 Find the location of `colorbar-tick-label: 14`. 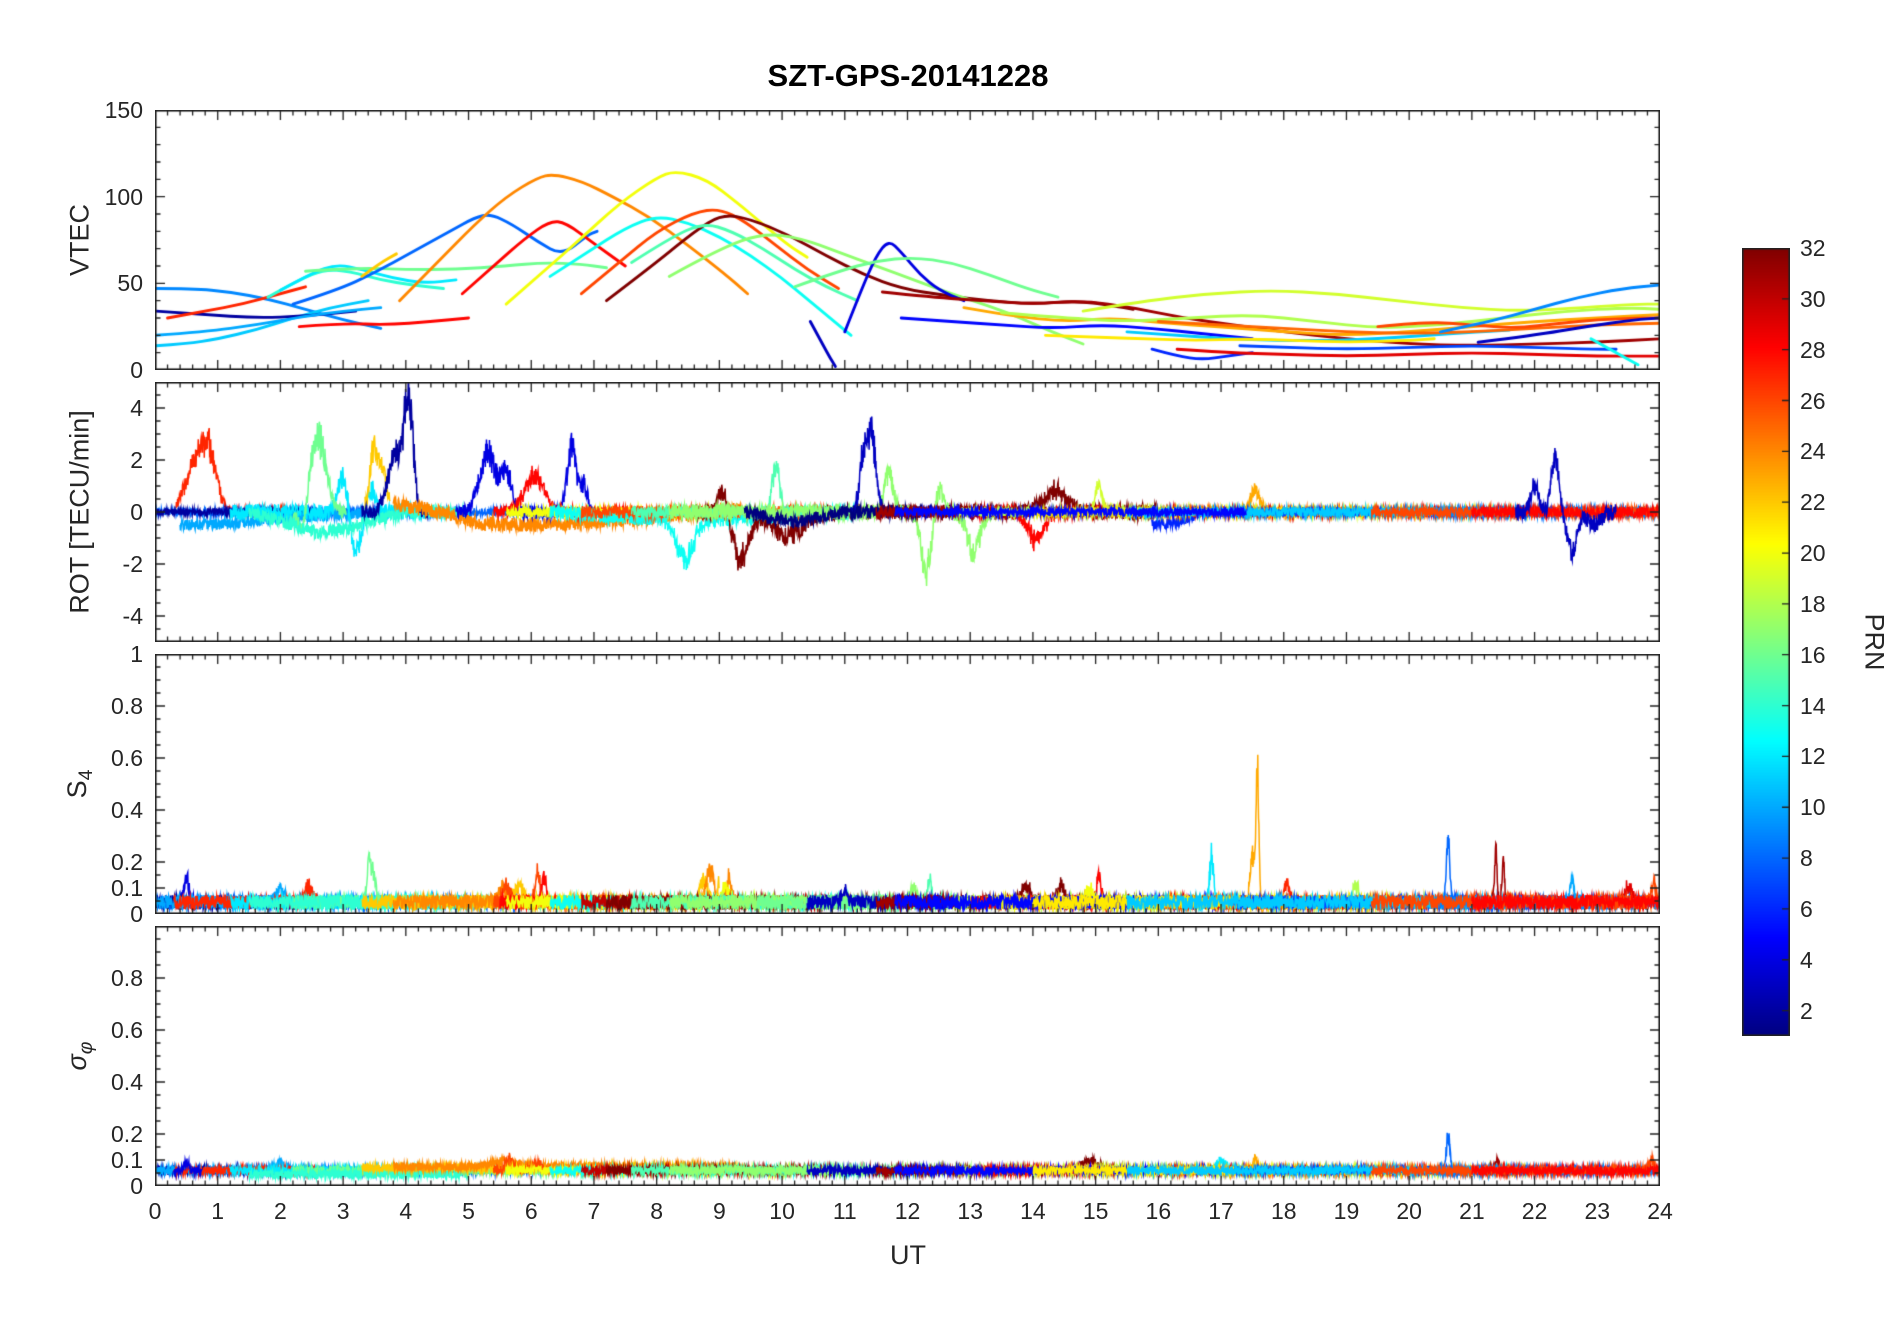

colorbar-tick-label: 14 is located at coordinates (1813, 705).